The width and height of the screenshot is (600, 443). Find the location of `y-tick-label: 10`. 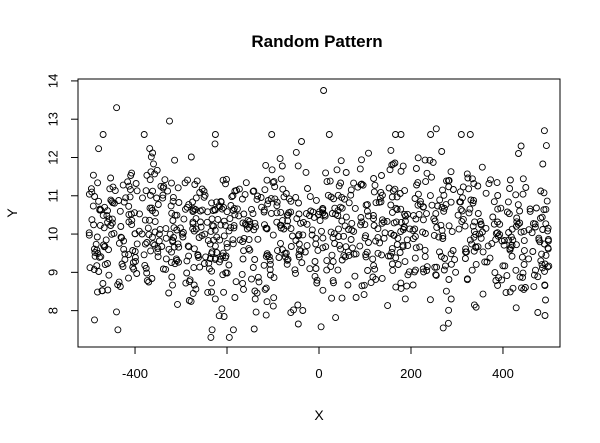

y-tick-label: 10 is located at coordinates (53, 234).